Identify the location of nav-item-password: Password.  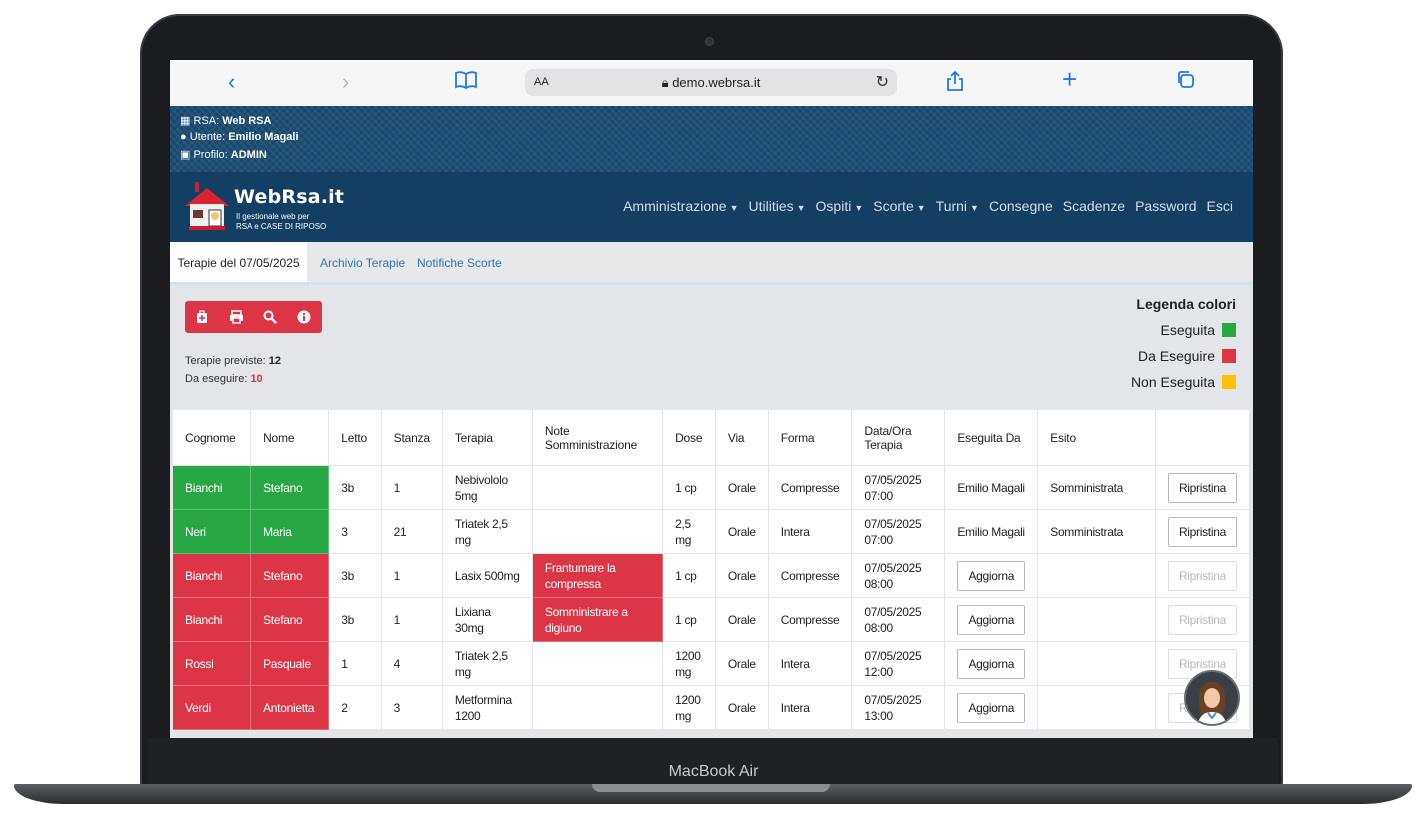
(1166, 206).